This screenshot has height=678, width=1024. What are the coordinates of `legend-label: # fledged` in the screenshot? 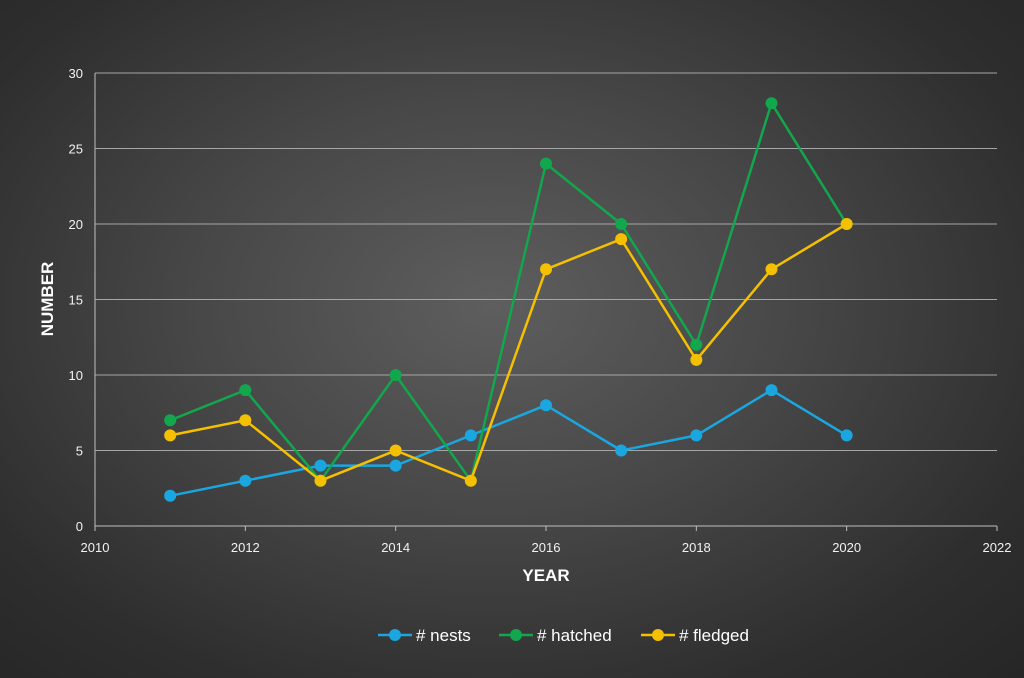 It's located at (714, 635).